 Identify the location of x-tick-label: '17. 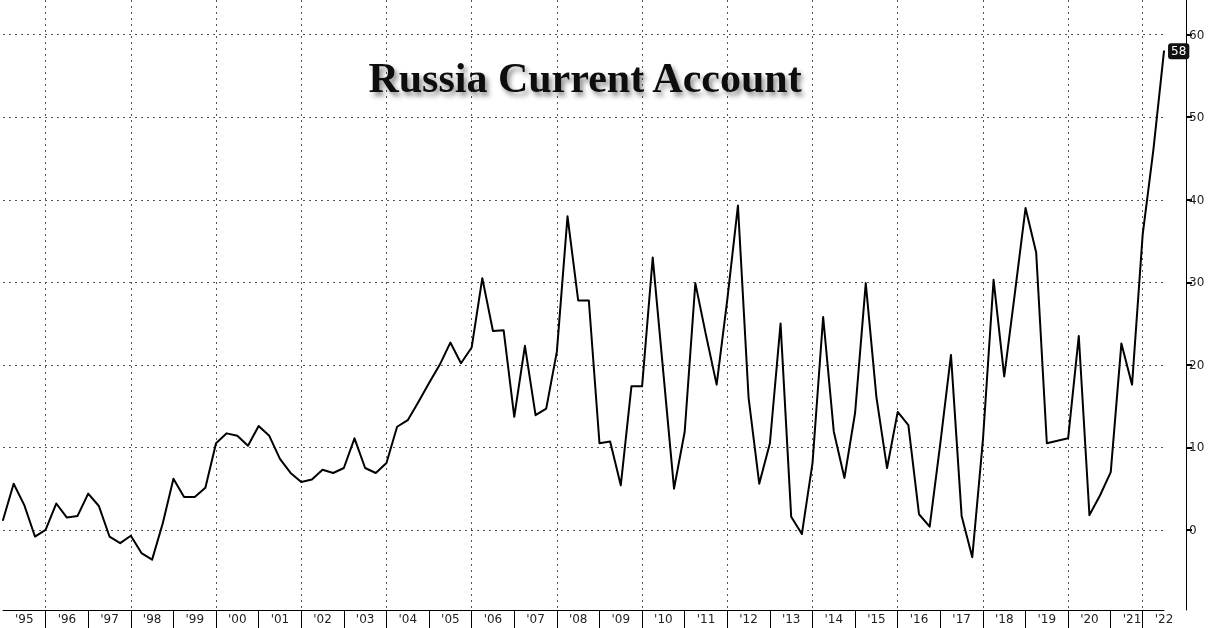
(961, 619).